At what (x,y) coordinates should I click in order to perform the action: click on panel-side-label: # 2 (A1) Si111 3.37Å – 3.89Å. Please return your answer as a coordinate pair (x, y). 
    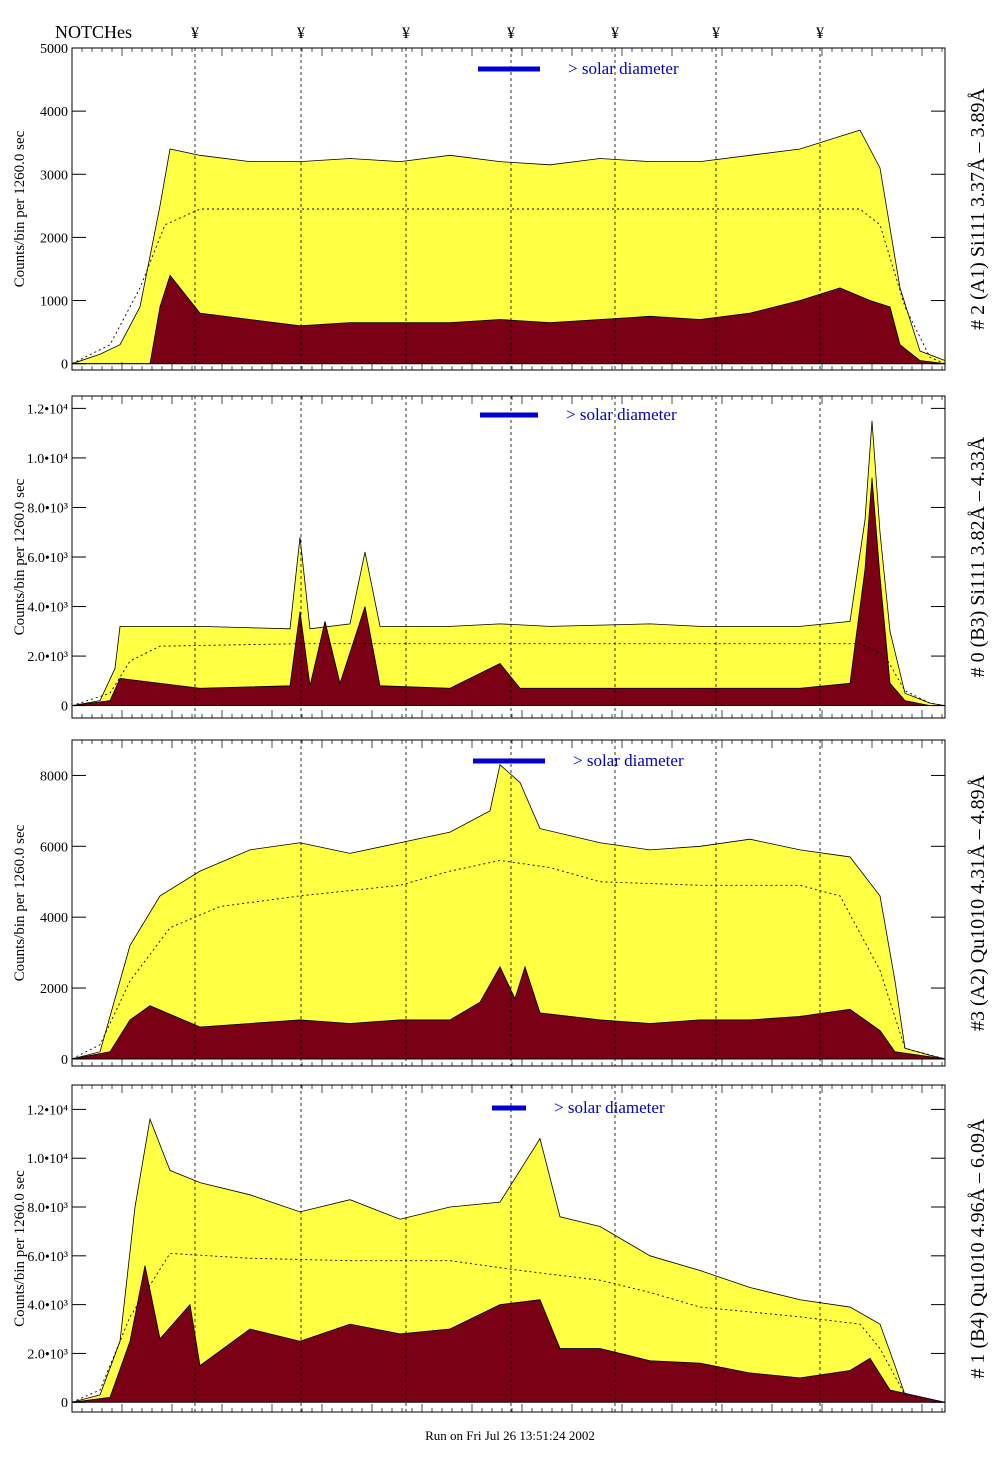
    Looking at the image, I should click on (978, 209).